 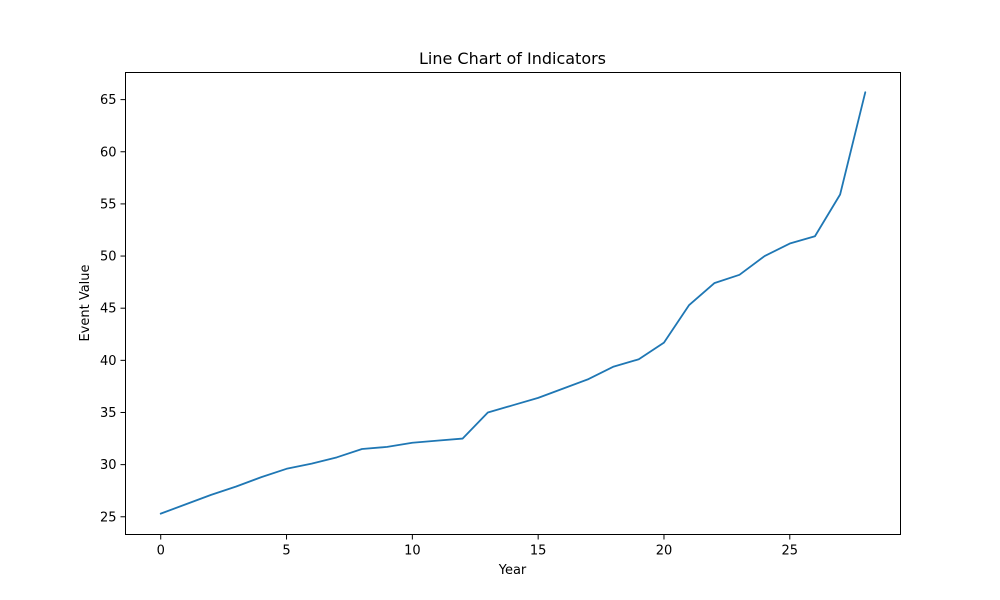 I want to click on chart-title: Line Chart of Indicators, so click(x=512, y=58).